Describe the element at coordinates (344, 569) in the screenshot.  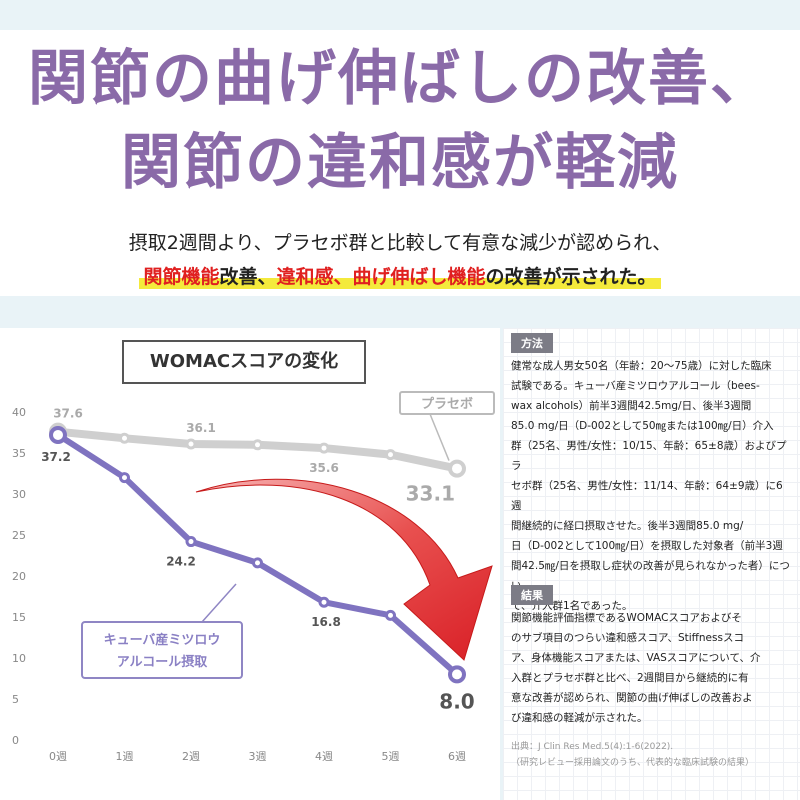
I see `decrease-arrow` at that location.